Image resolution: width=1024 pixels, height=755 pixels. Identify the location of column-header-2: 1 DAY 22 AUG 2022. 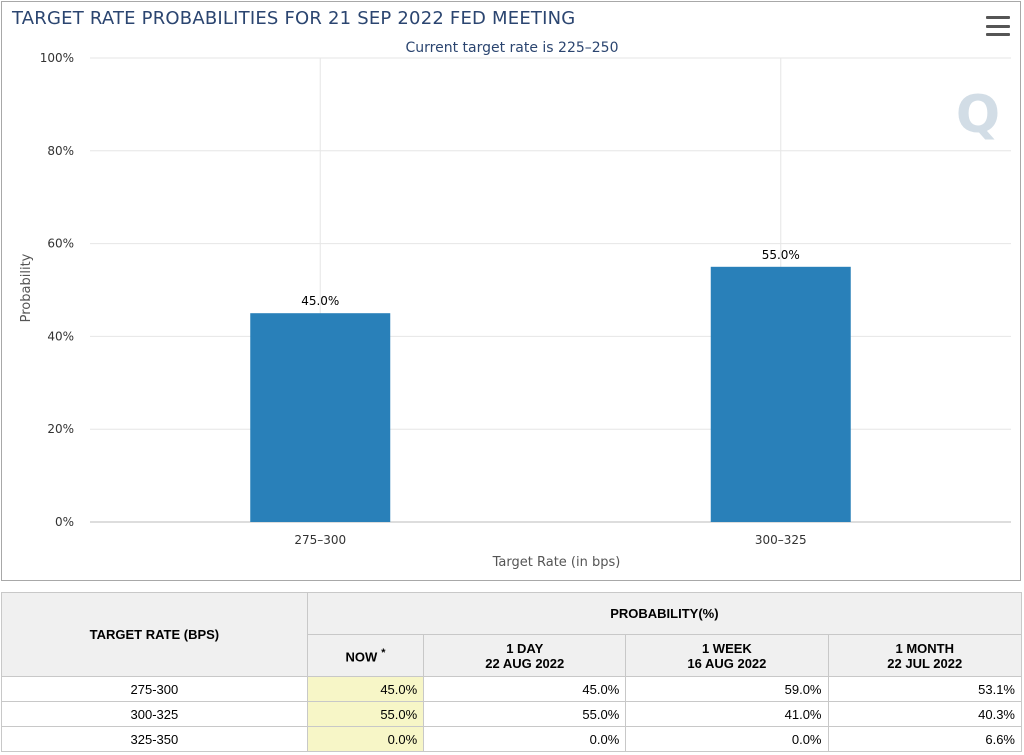
(525, 655).